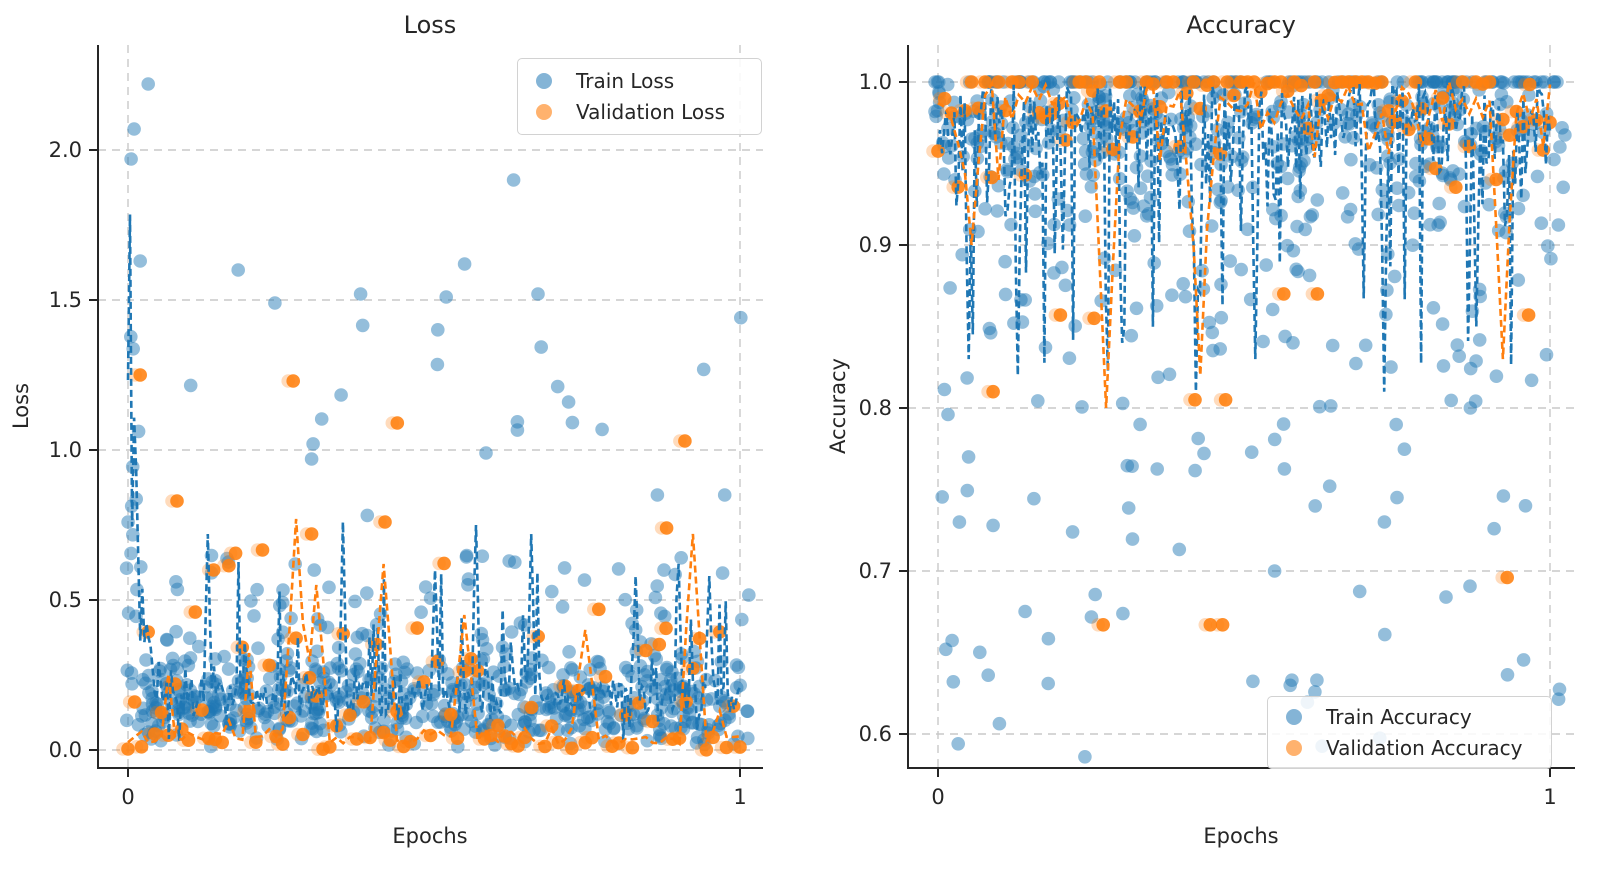 This screenshot has height=872, width=1600. I want to click on accuracy-ylabel: Accuracy, so click(838, 406).